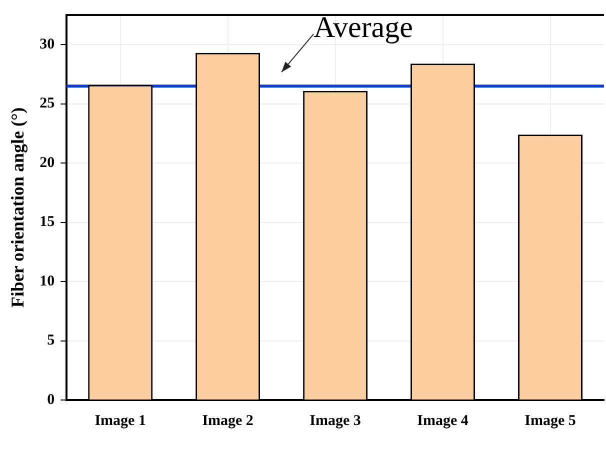 This screenshot has width=606, height=450. What do you see at coordinates (363, 27) in the screenshot?
I see `ref-line-label: Average` at bounding box center [363, 27].